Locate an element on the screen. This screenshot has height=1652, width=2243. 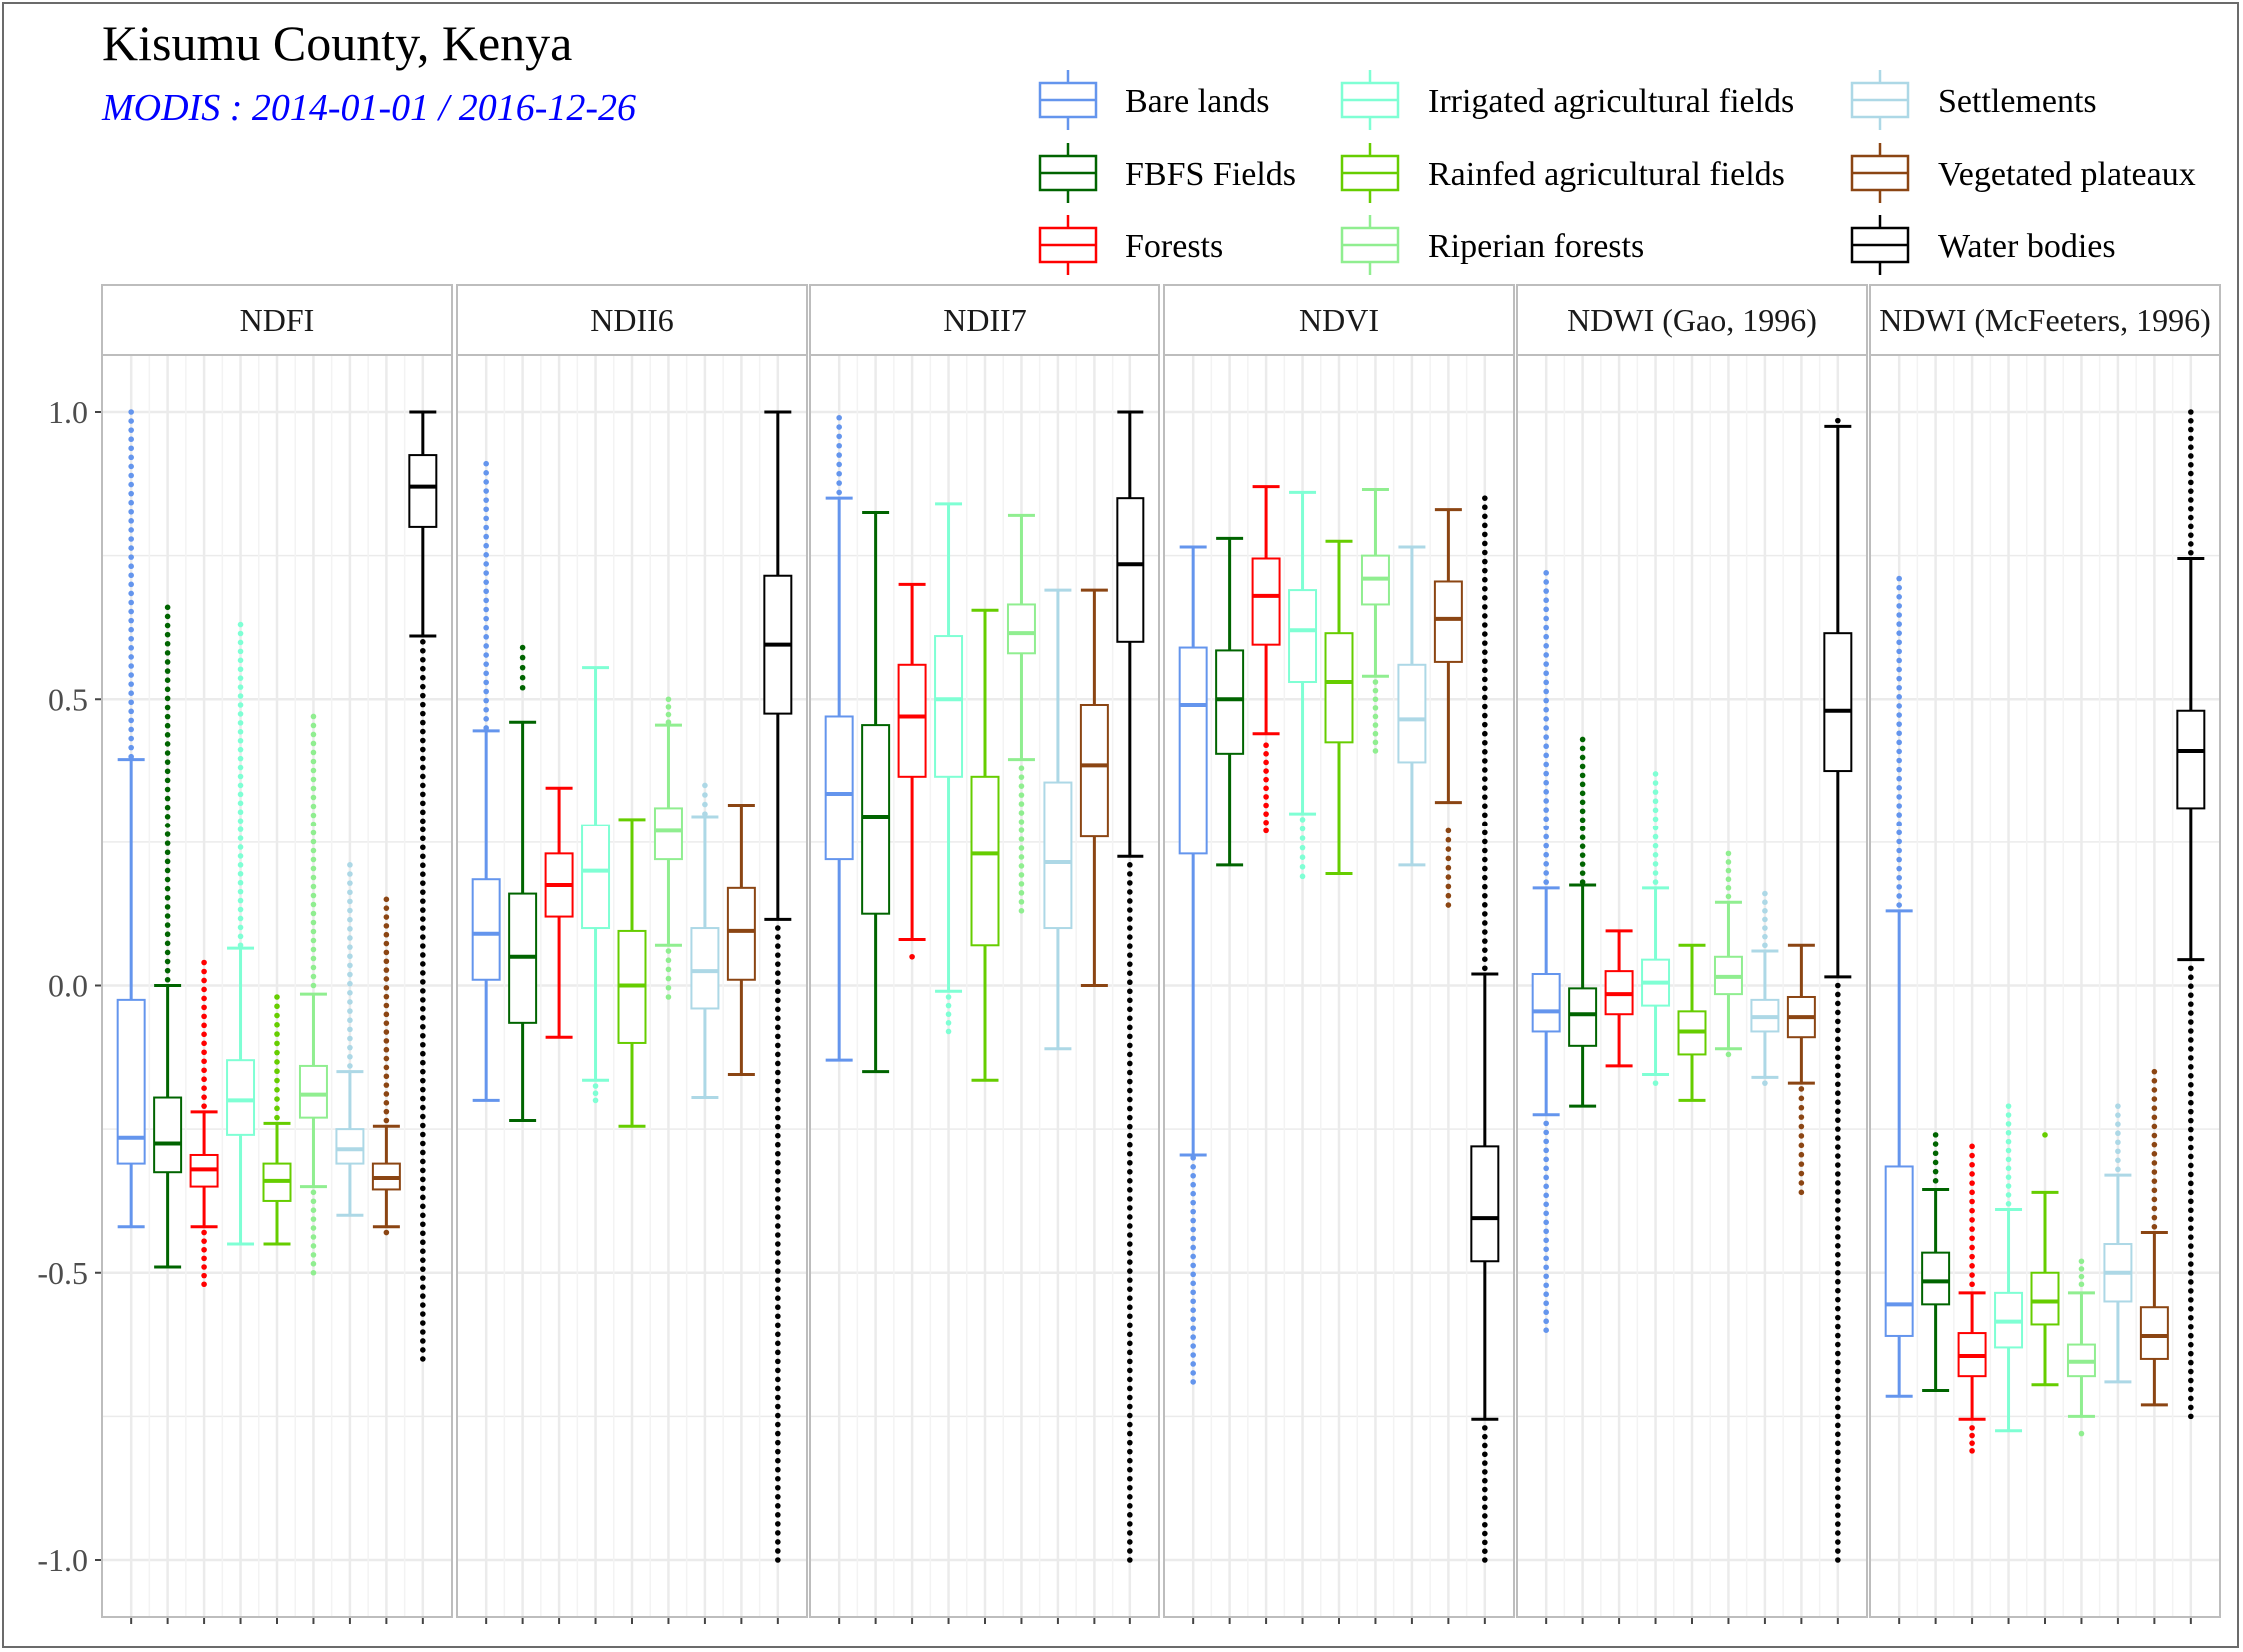
legend-item-fbfs-fields: FBFS Fields is located at coordinates (1167, 173).